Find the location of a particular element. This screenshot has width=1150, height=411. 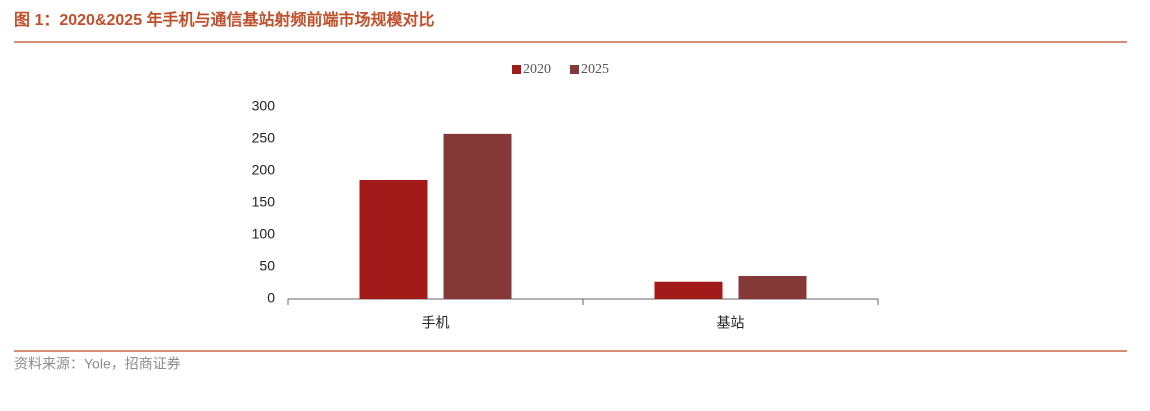

legend-label: 2020 is located at coordinates (537, 69).